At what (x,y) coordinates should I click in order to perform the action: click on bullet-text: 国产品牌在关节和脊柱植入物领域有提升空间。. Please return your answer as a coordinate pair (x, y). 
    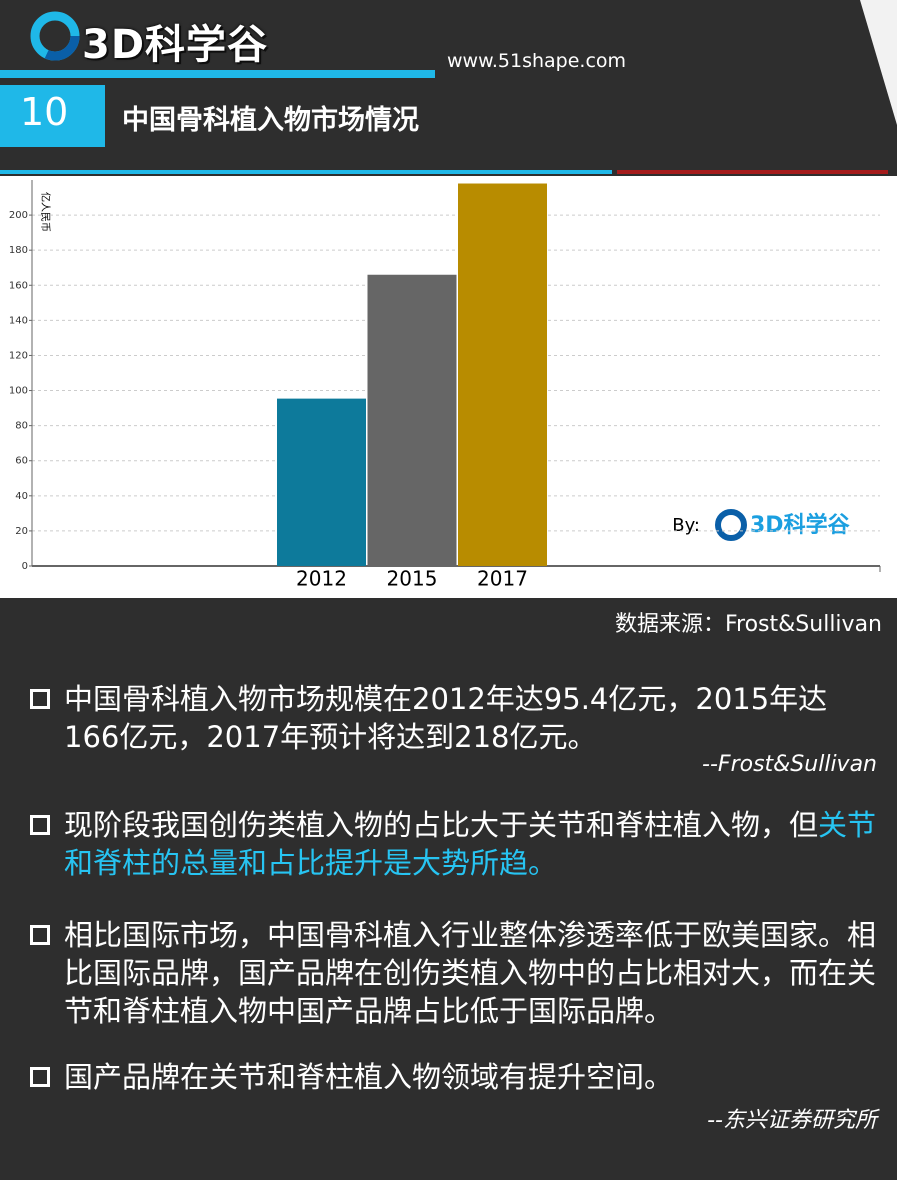
    Looking at the image, I should click on (369, 1077).